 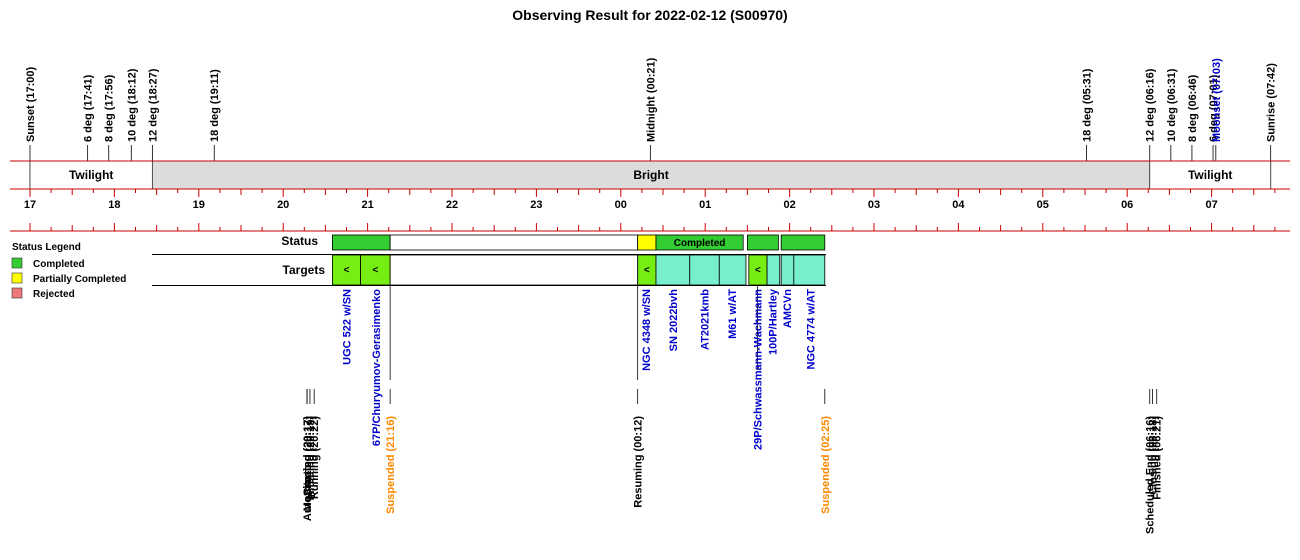 What do you see at coordinates (650, 175) in the screenshot?
I see `band-label-1: Bright` at bounding box center [650, 175].